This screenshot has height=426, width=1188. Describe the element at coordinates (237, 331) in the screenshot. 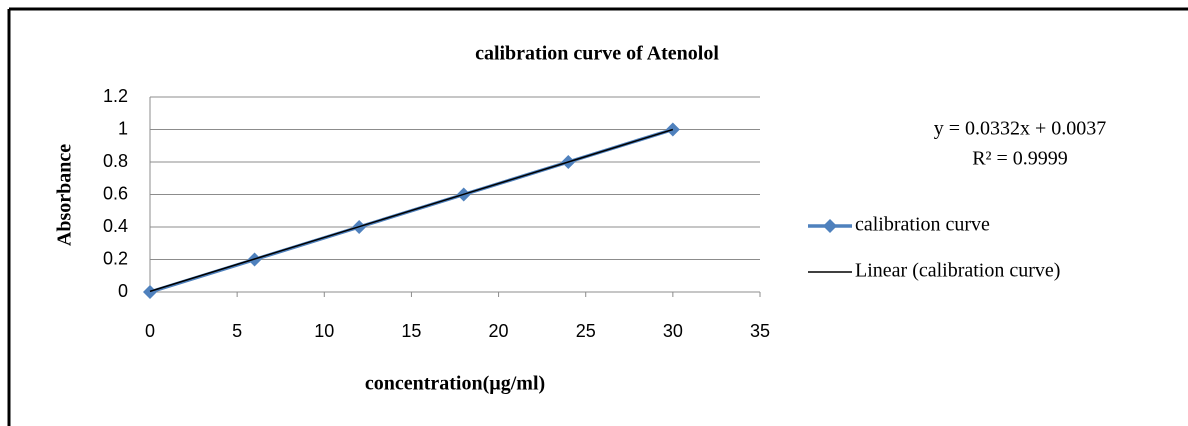

I see `x-tick-label: 5` at that location.